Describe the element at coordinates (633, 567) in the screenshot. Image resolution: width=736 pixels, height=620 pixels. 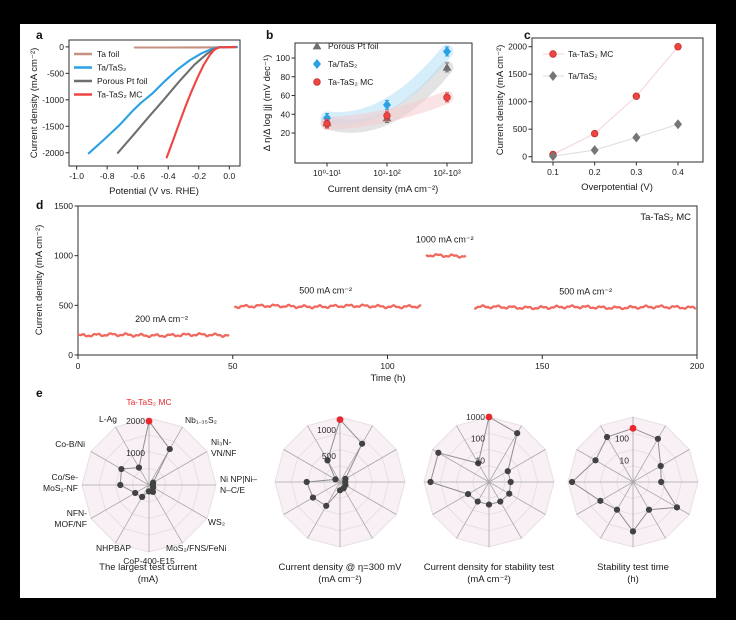
I see `radar-4-title-line1: Stability test time` at that location.